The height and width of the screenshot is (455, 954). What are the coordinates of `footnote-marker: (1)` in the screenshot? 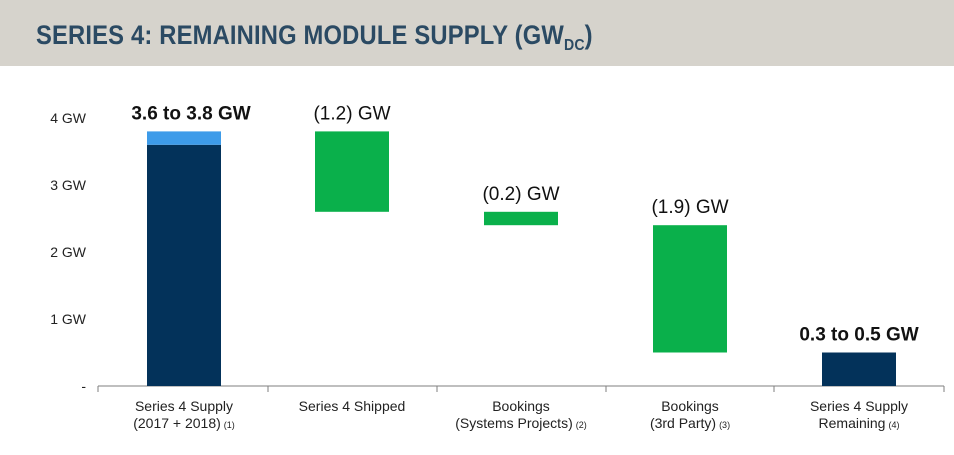 It's located at (229, 425).